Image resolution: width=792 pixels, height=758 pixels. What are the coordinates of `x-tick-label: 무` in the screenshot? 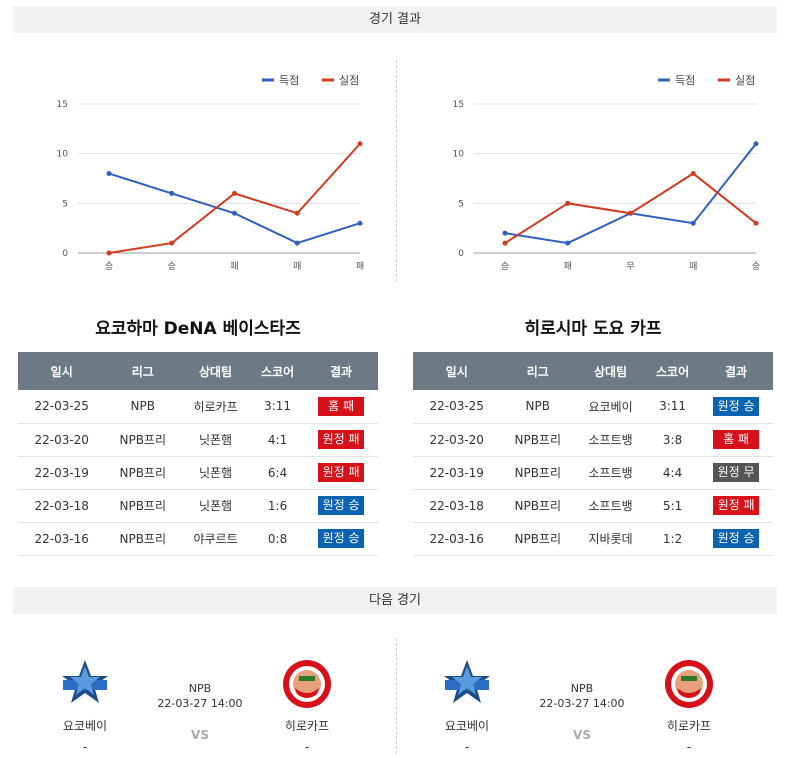 It's located at (630, 266).